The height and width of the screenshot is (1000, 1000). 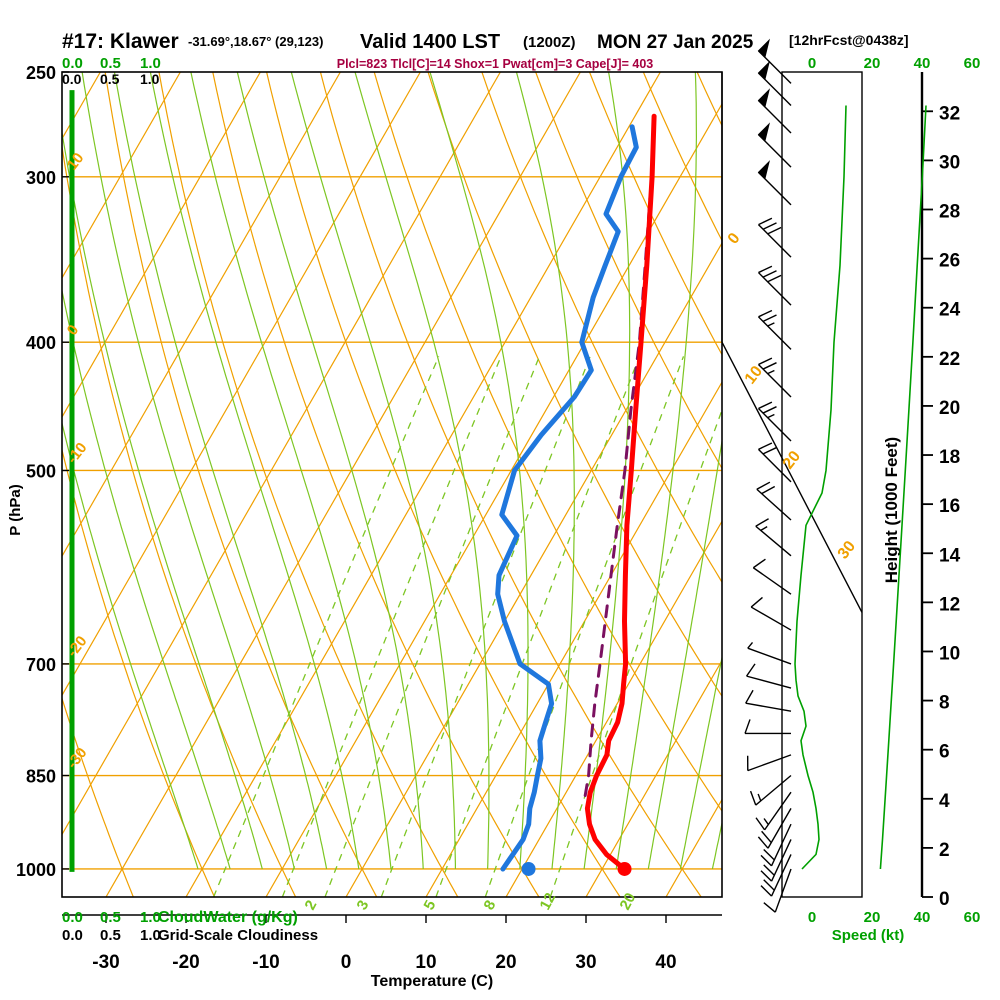 I want to click on height-tick-label: 14, so click(x=950, y=555).